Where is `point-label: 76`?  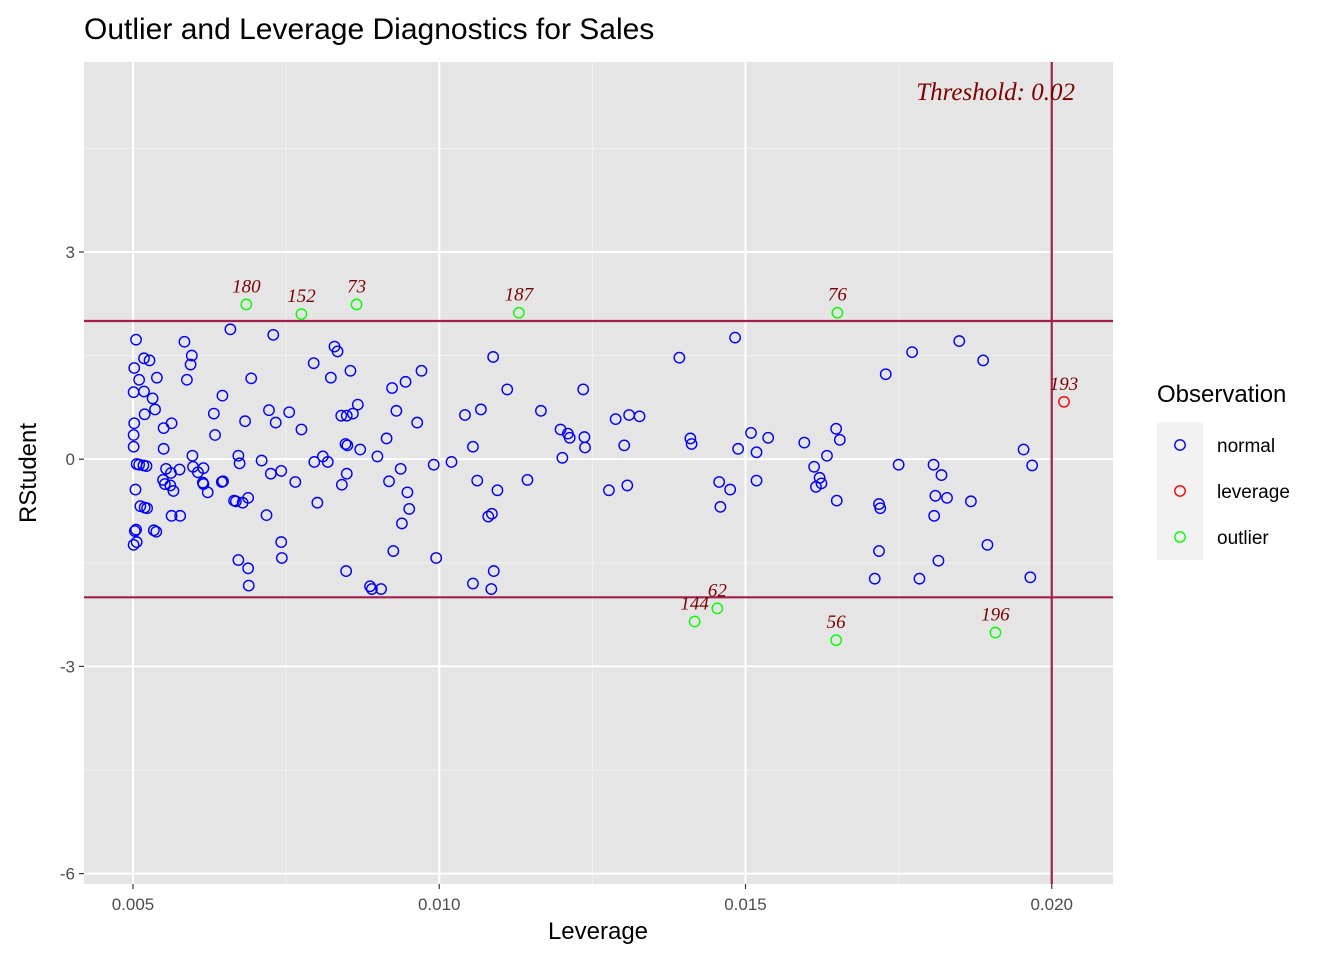
point-label: 76 is located at coordinates (838, 295).